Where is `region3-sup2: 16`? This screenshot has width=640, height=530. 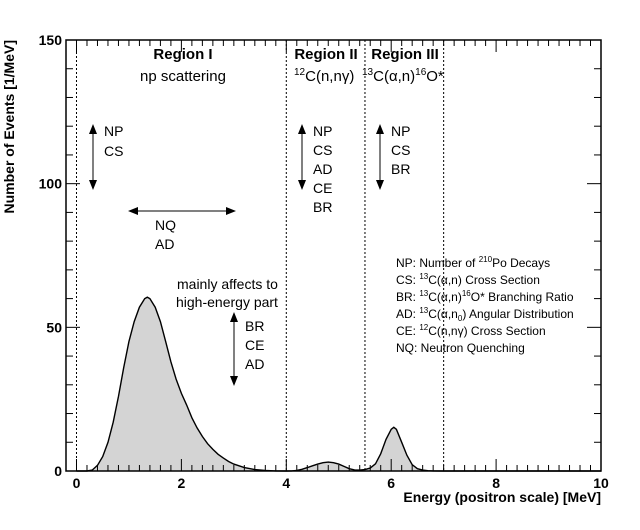
region3-sup2: 16 is located at coordinates (421, 72).